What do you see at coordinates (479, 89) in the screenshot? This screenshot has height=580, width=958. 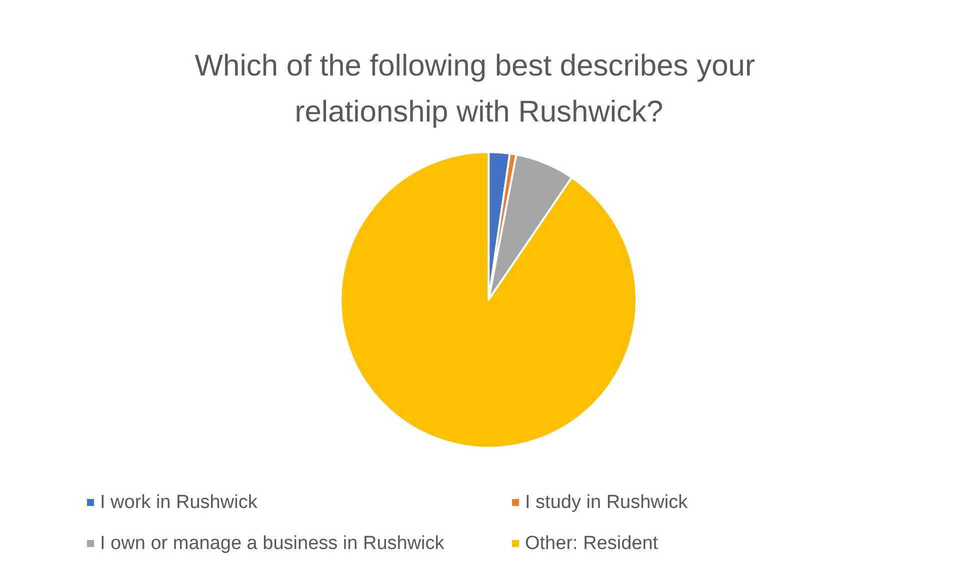 I see `chart-title: Which of the following best describes your relationship with Rushwick?` at bounding box center [479, 89].